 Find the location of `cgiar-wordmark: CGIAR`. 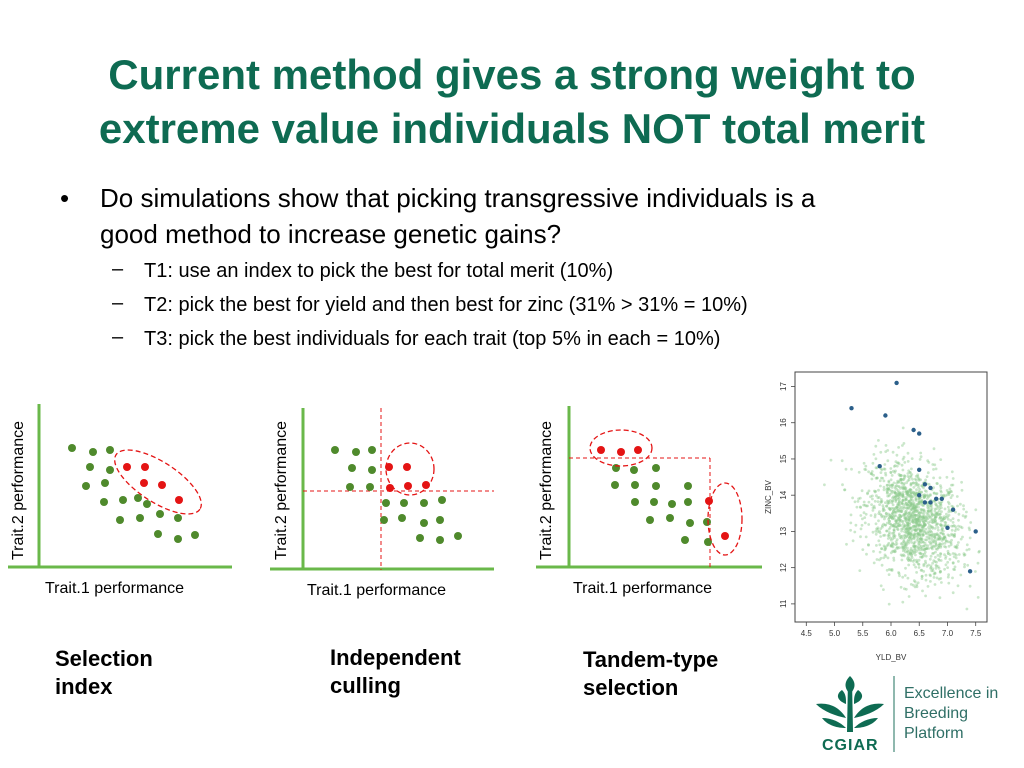

cgiar-wordmark: CGIAR is located at coordinates (850, 745).